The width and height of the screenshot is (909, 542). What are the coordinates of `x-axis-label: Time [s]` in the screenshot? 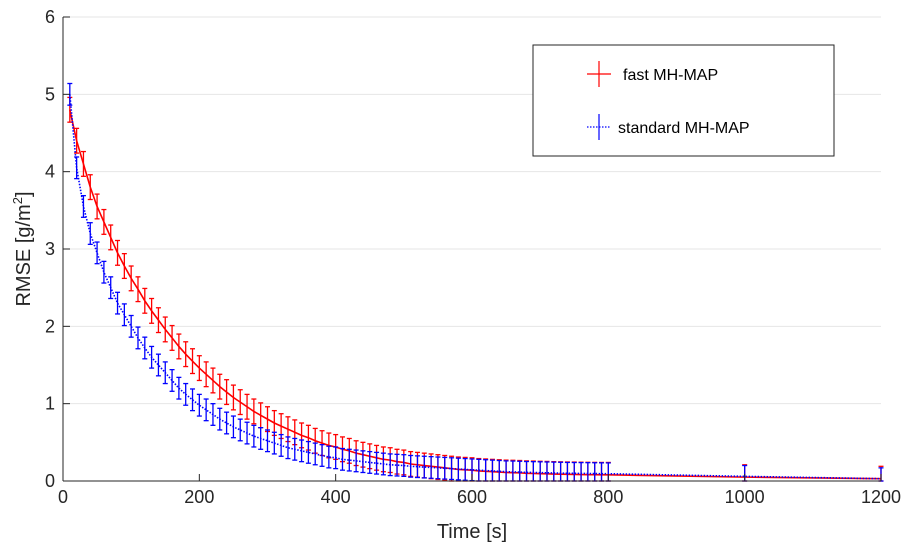 It's located at (472, 531).